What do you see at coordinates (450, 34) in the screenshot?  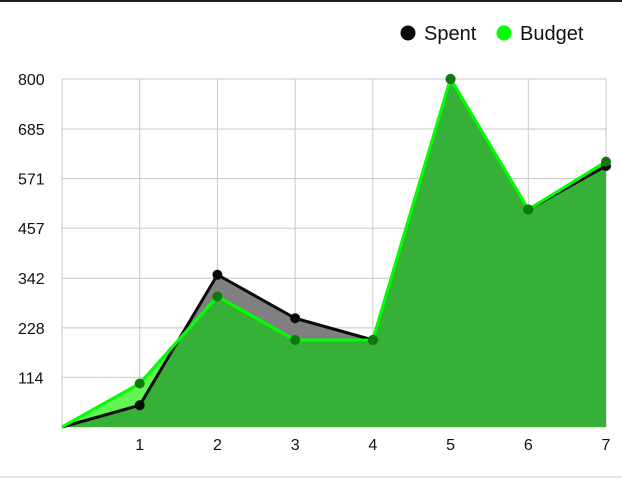 I see `legend-label-spent: Spent` at bounding box center [450, 34].